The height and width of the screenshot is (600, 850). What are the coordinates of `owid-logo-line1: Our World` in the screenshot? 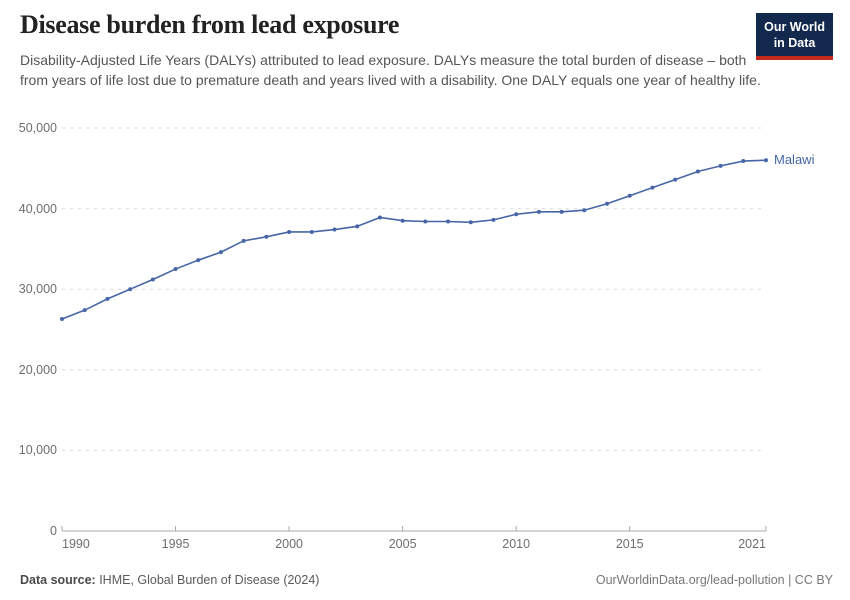 It's located at (794, 27).